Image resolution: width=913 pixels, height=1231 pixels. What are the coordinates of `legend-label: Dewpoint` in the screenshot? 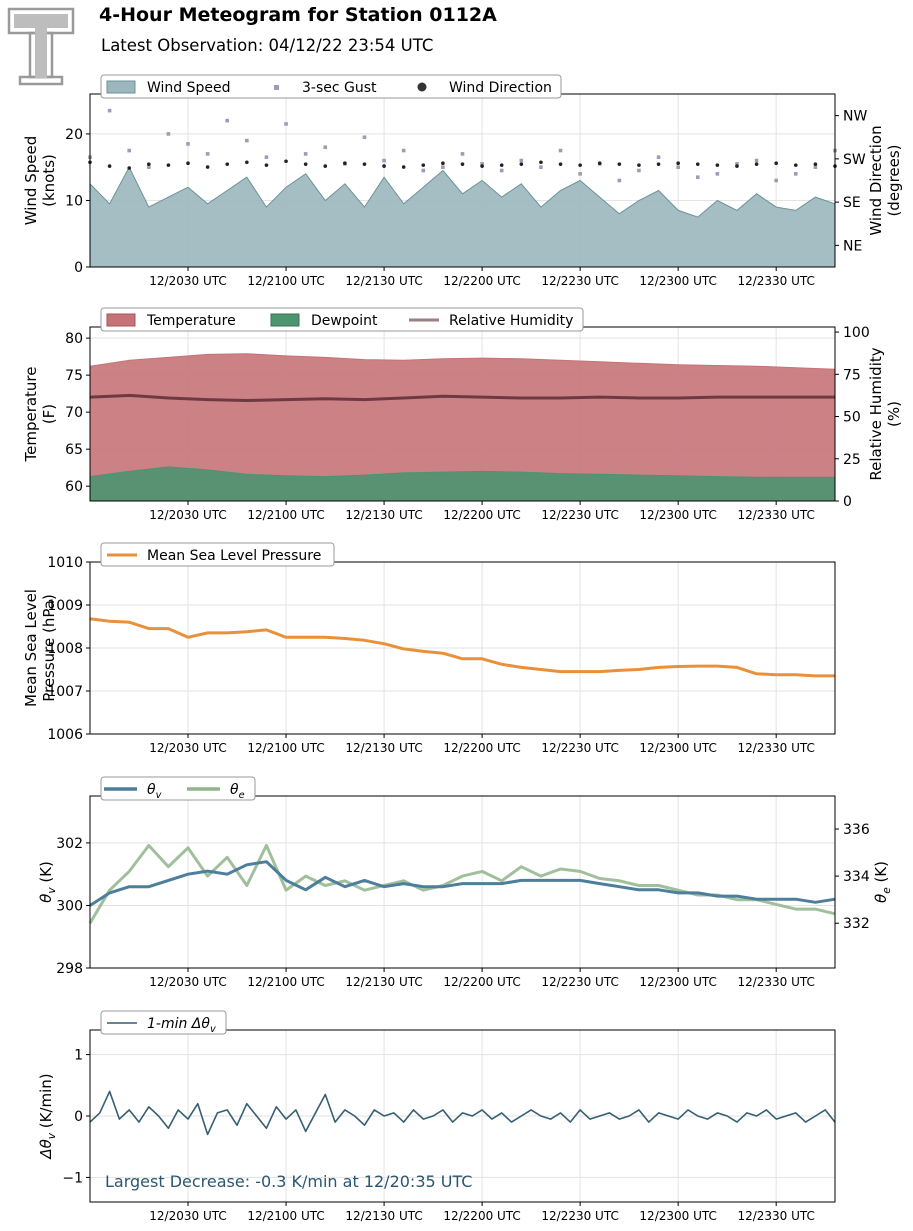 It's located at (344, 321).